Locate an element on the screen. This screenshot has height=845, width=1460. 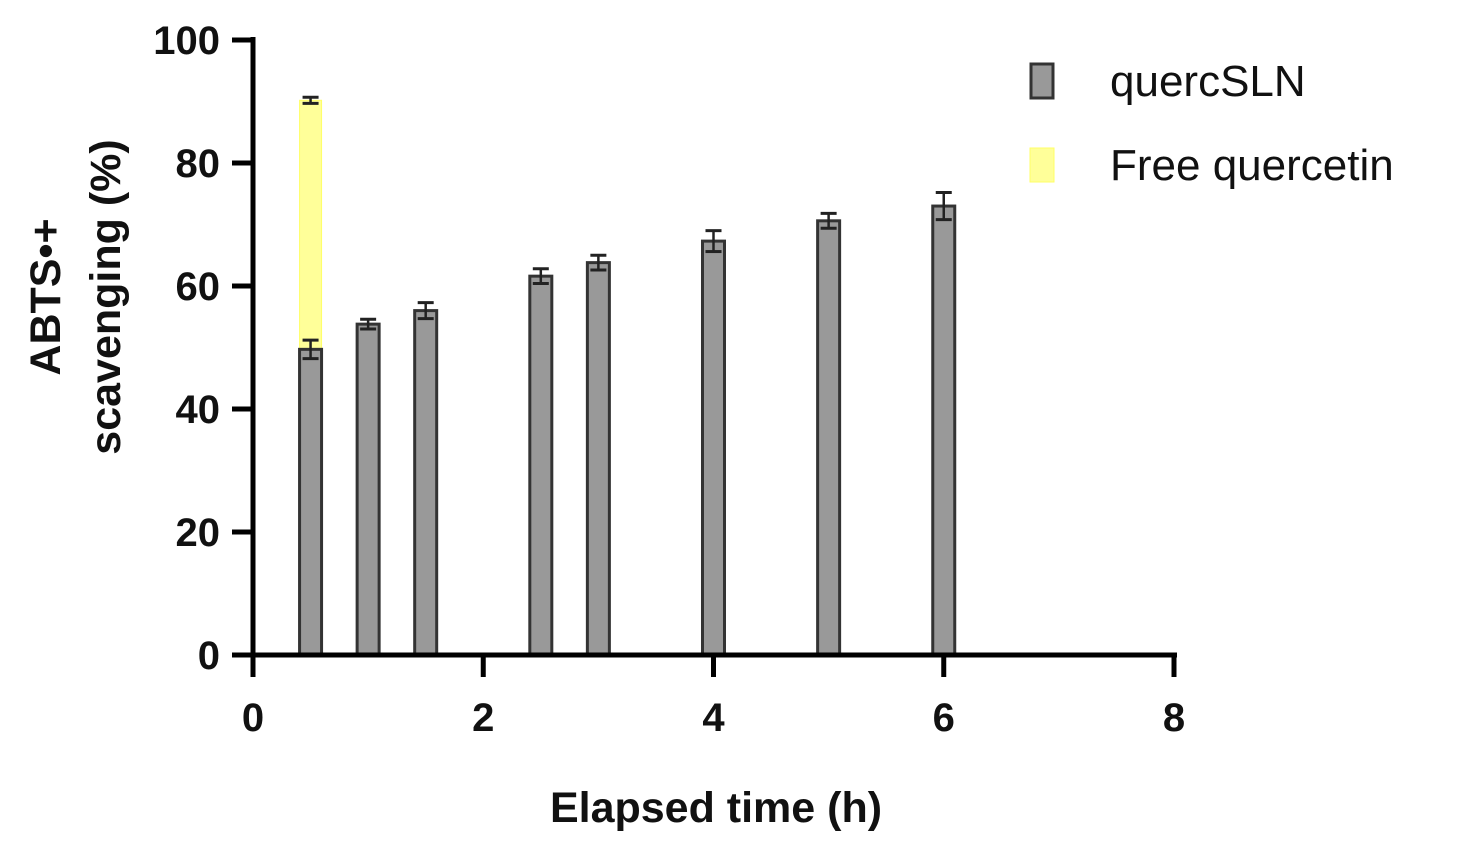
x-tick-label: 0 is located at coordinates (253, 718).